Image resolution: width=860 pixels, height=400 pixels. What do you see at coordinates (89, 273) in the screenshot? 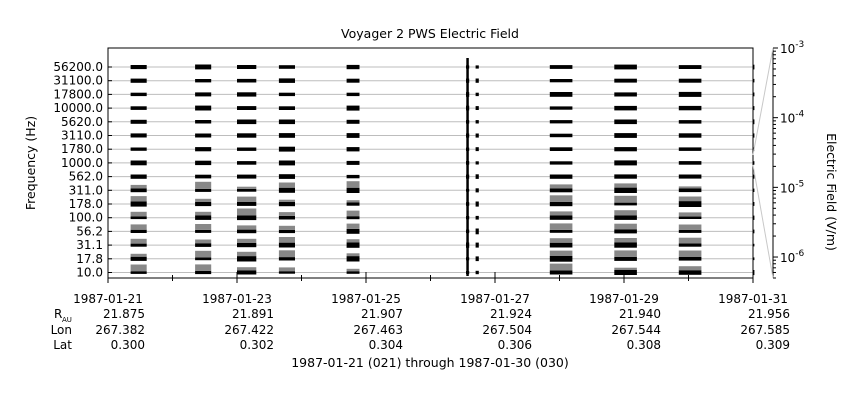
I see `y-tick-label: 10.0` at bounding box center [89, 273].